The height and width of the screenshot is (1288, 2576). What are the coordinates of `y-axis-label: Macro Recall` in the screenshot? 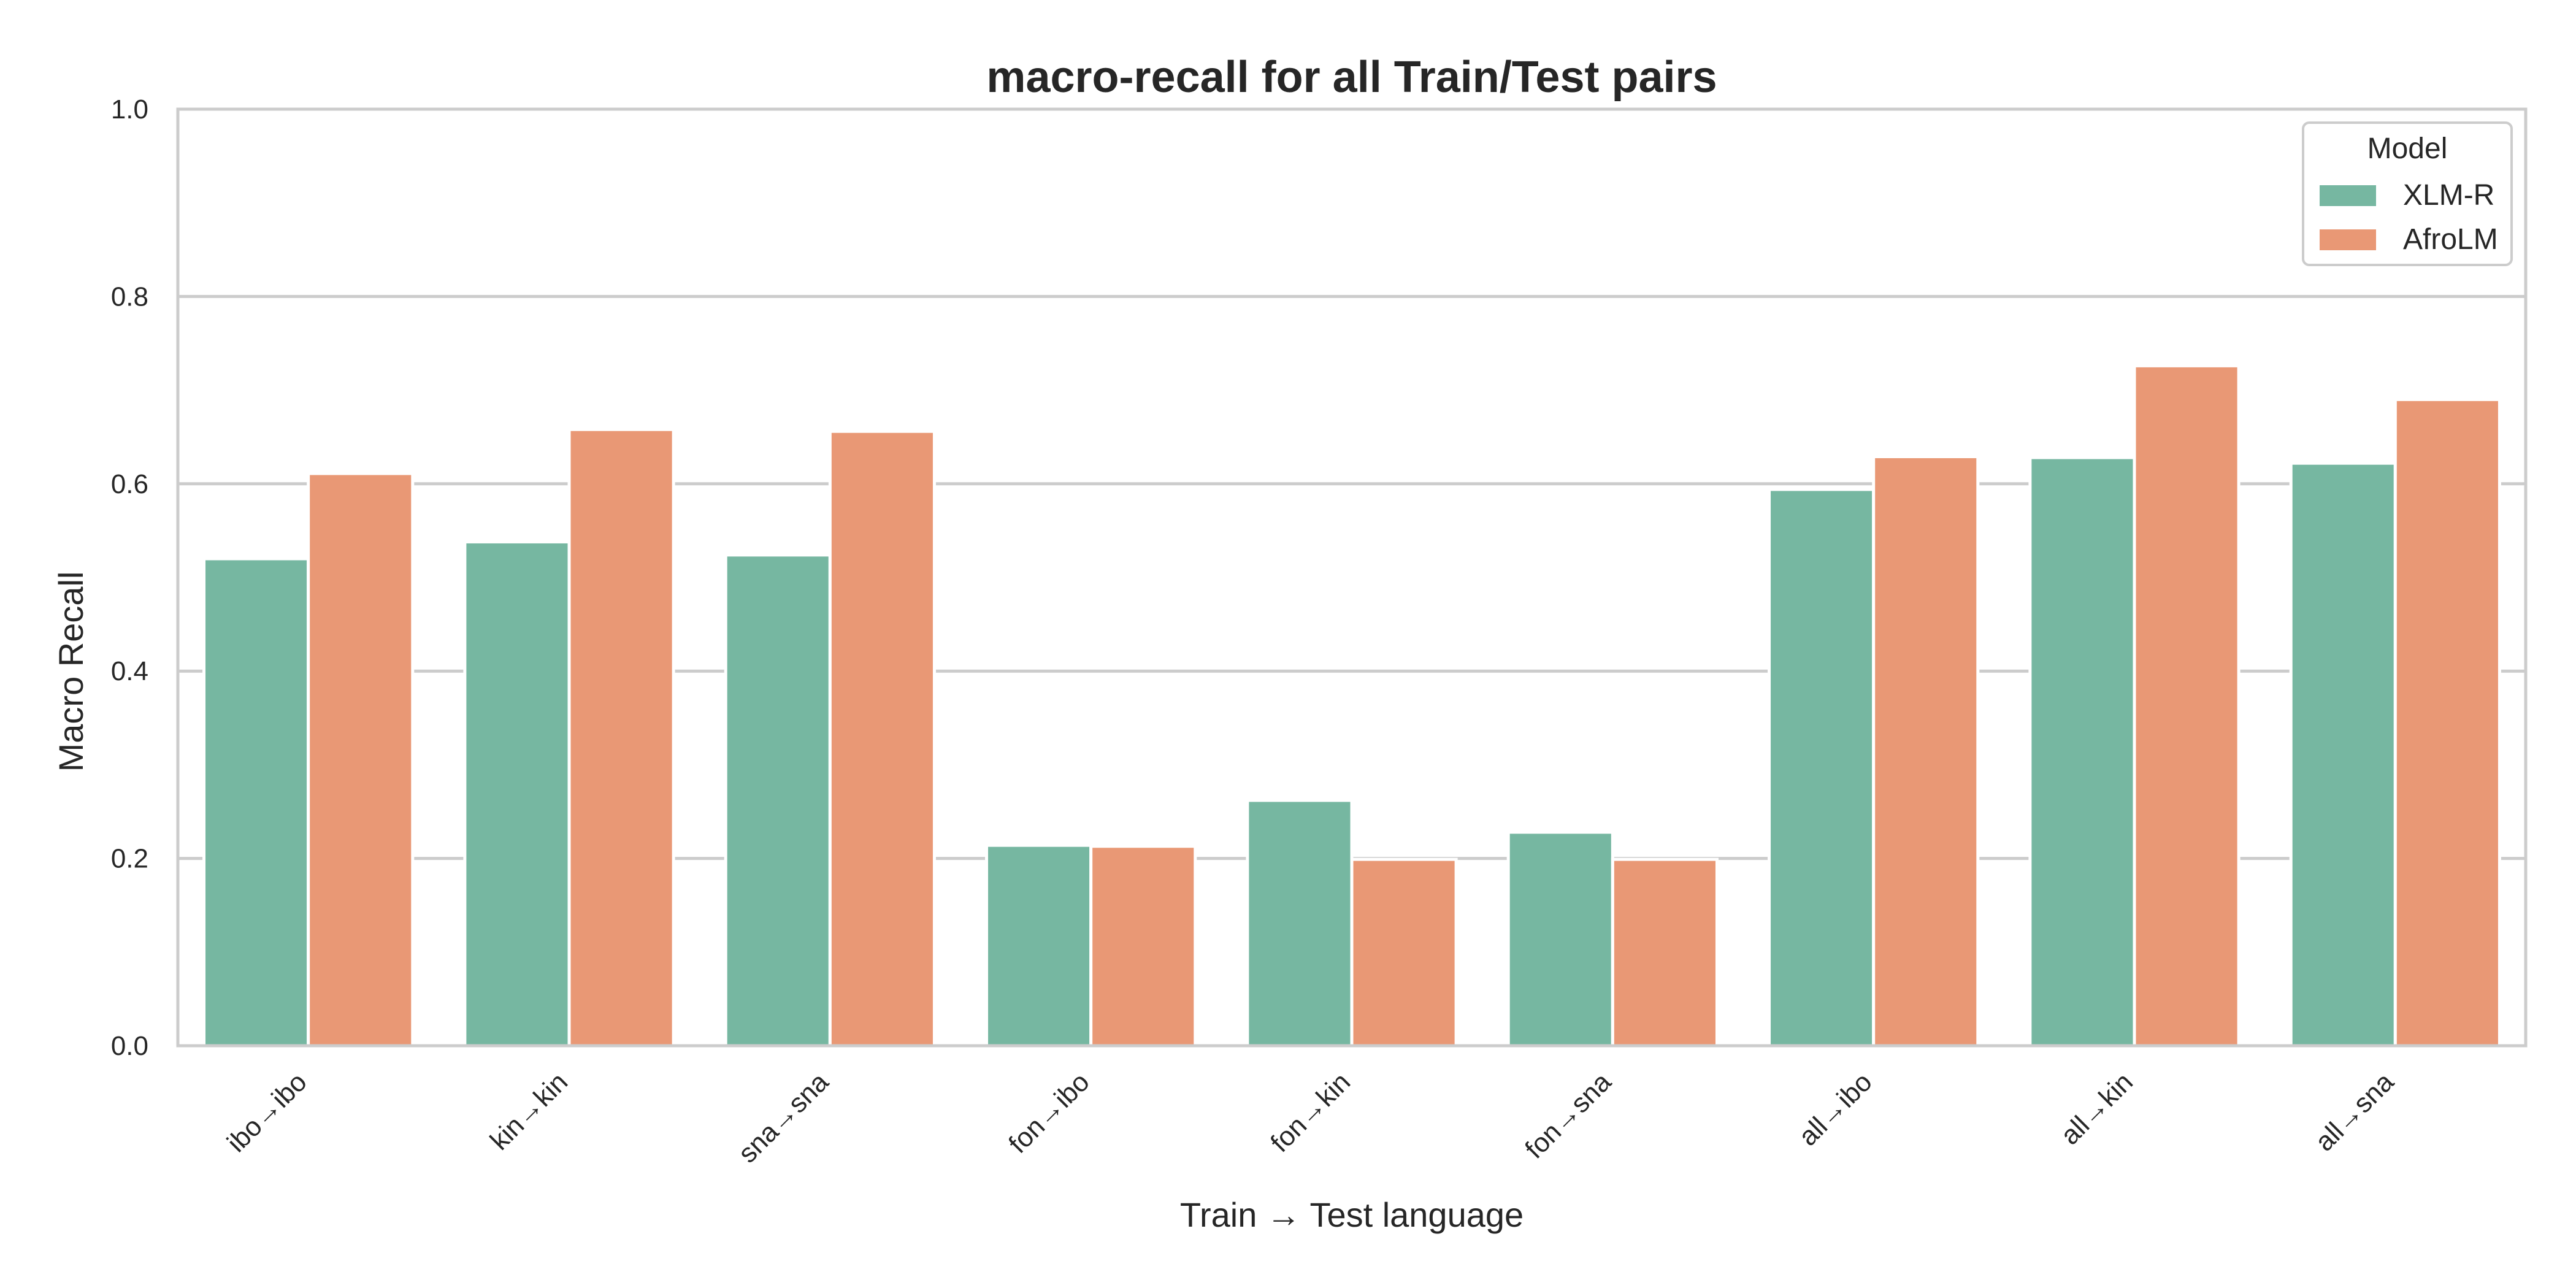 It's located at (71, 672).